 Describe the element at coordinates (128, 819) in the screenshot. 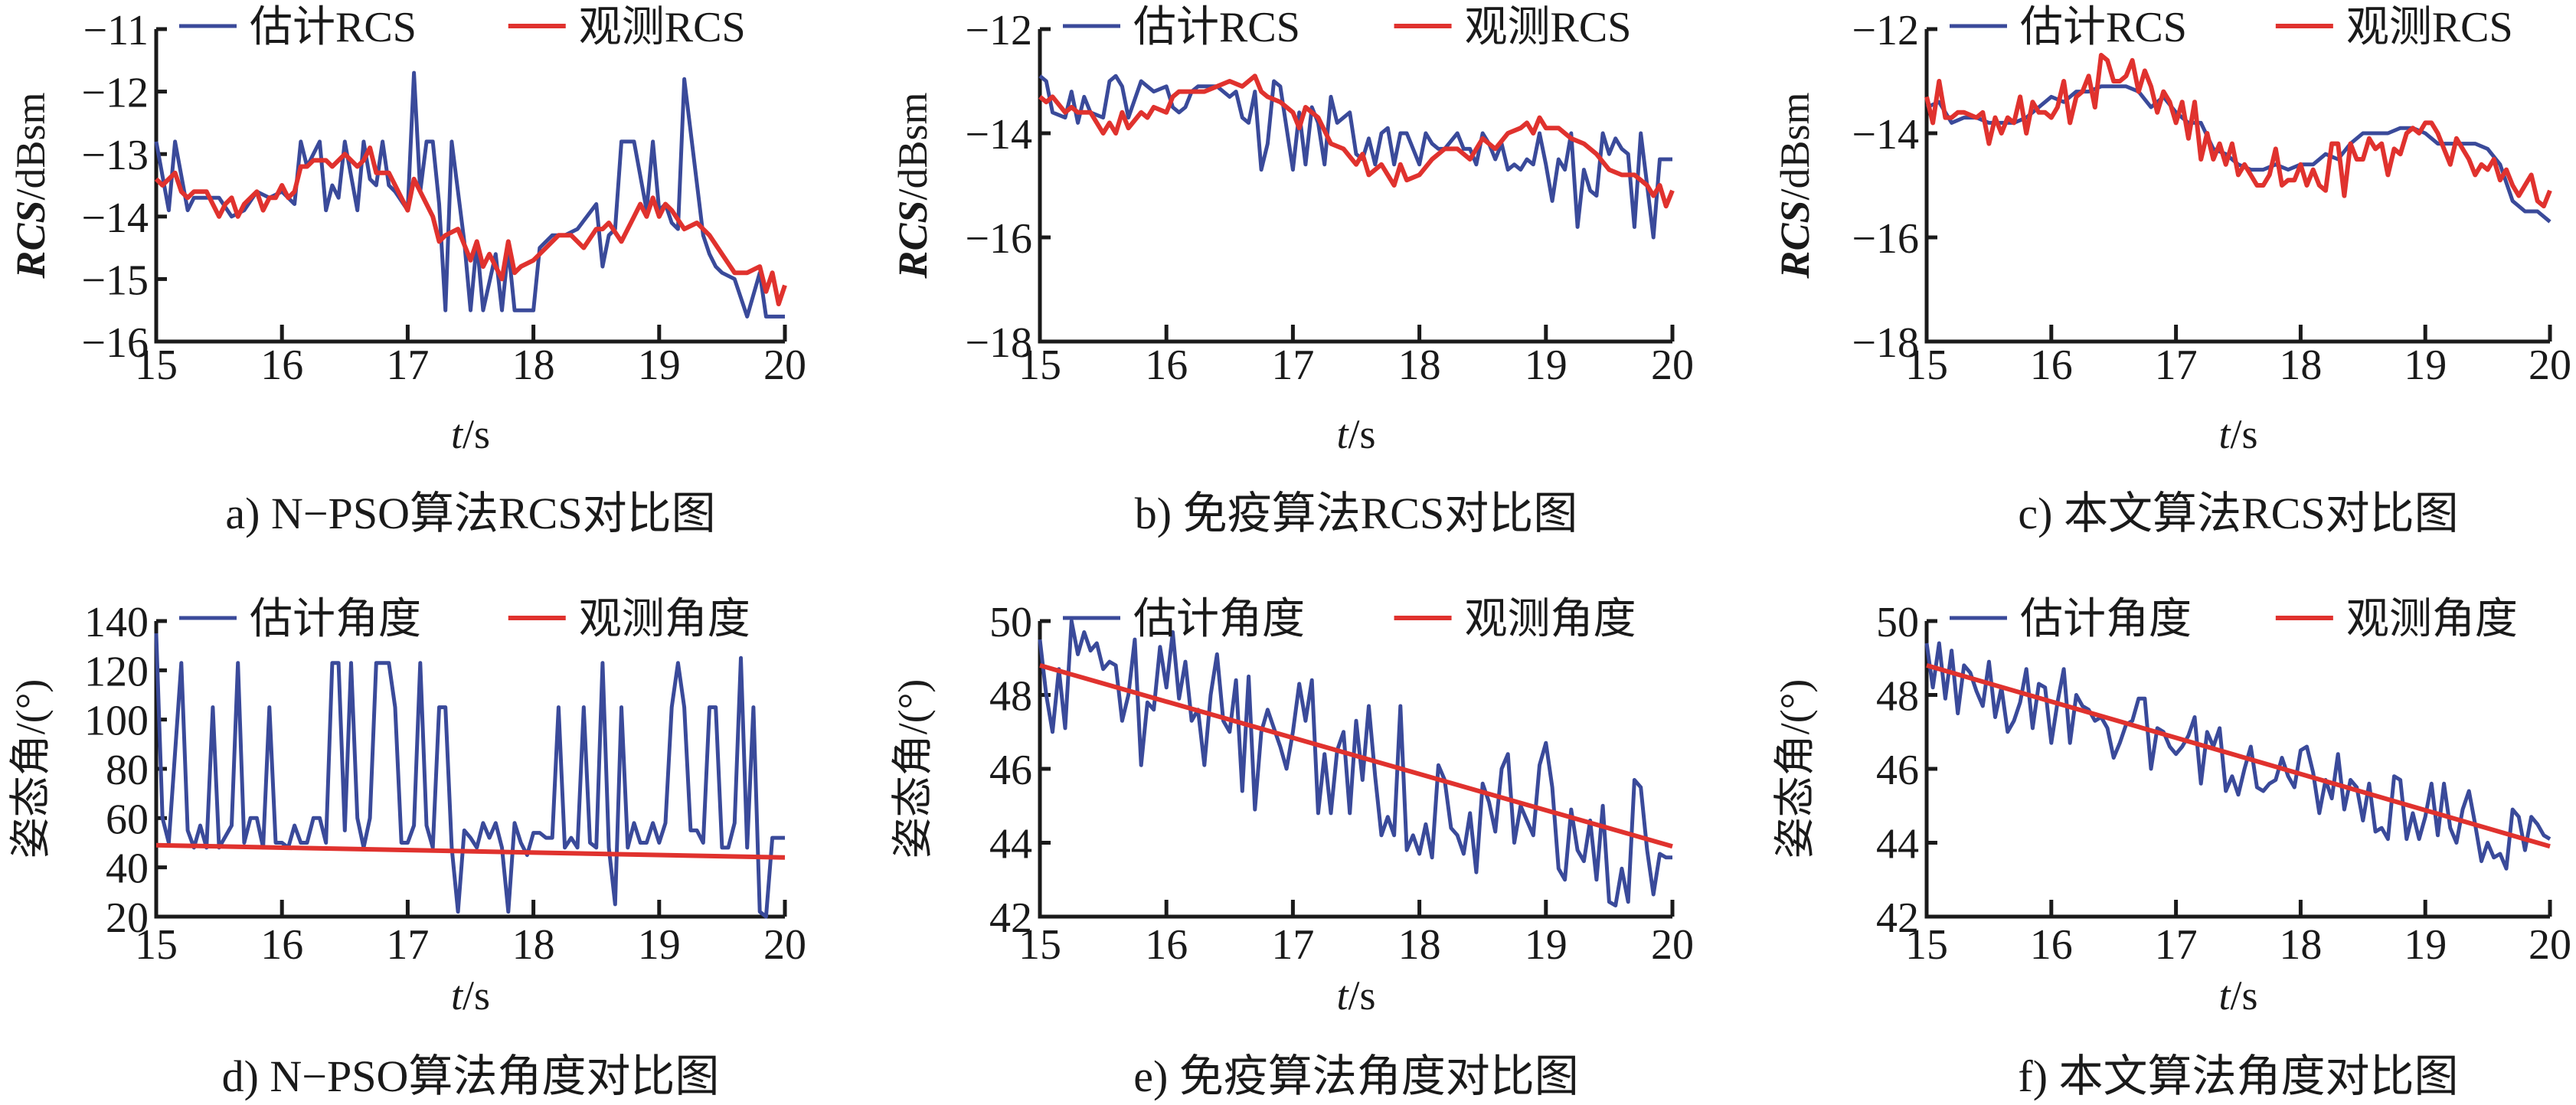

I see `y-tick-label: 60` at that location.